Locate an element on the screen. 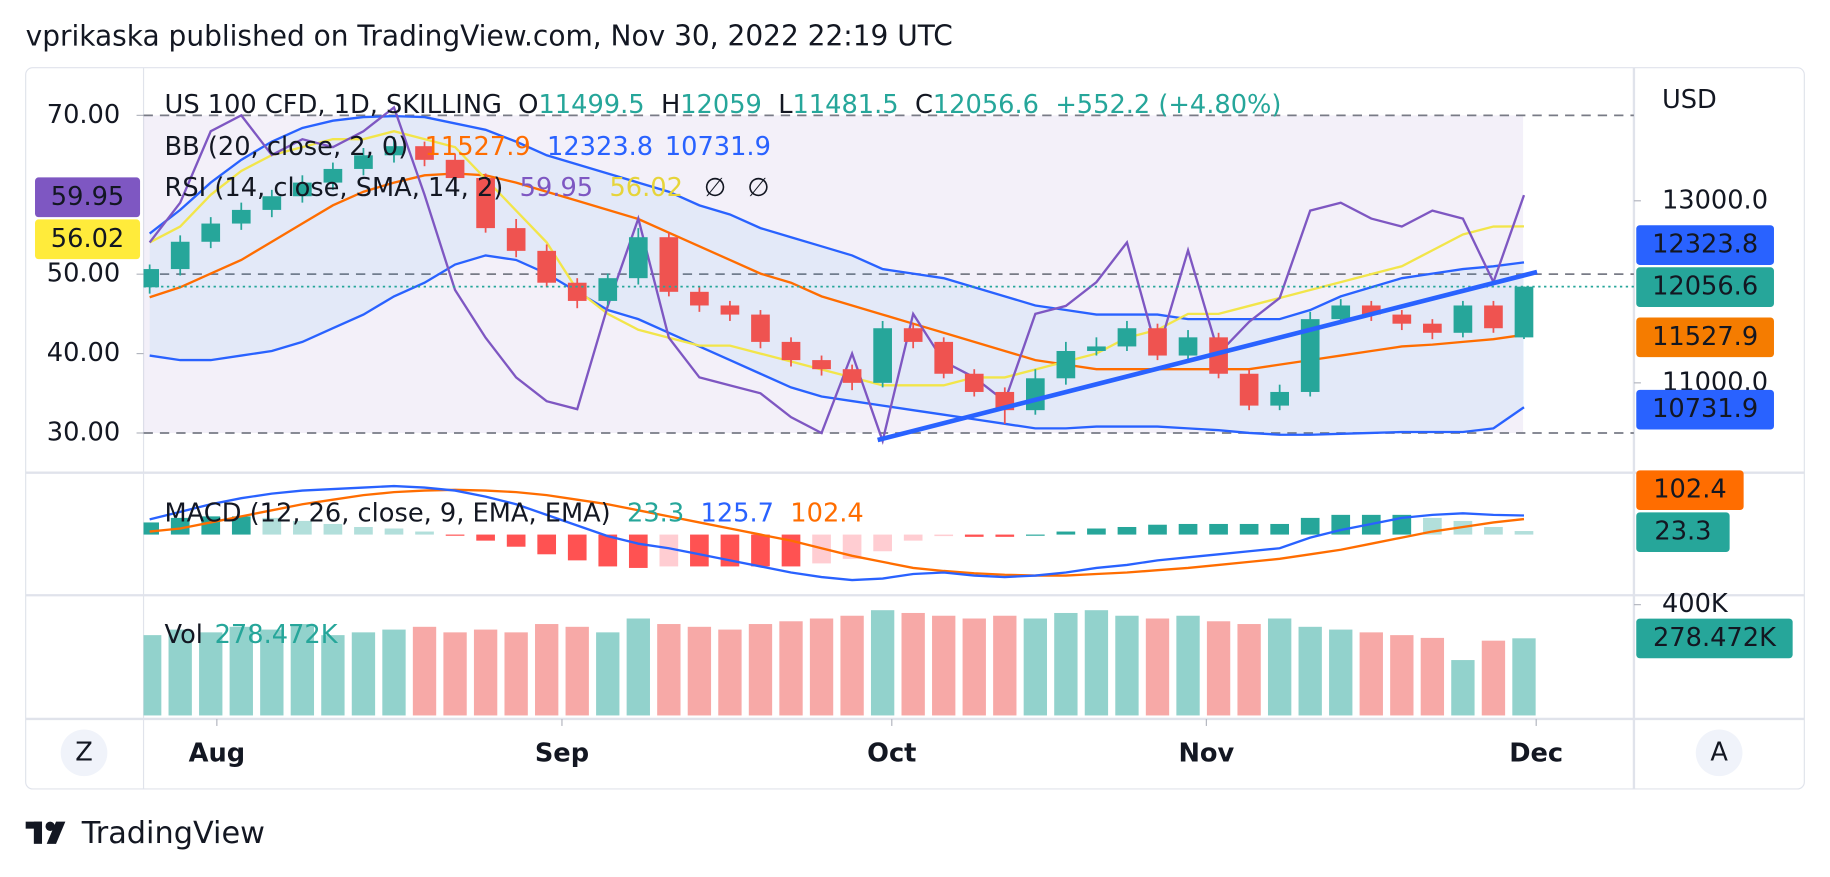  legend-item: Vol is located at coordinates (184, 634).